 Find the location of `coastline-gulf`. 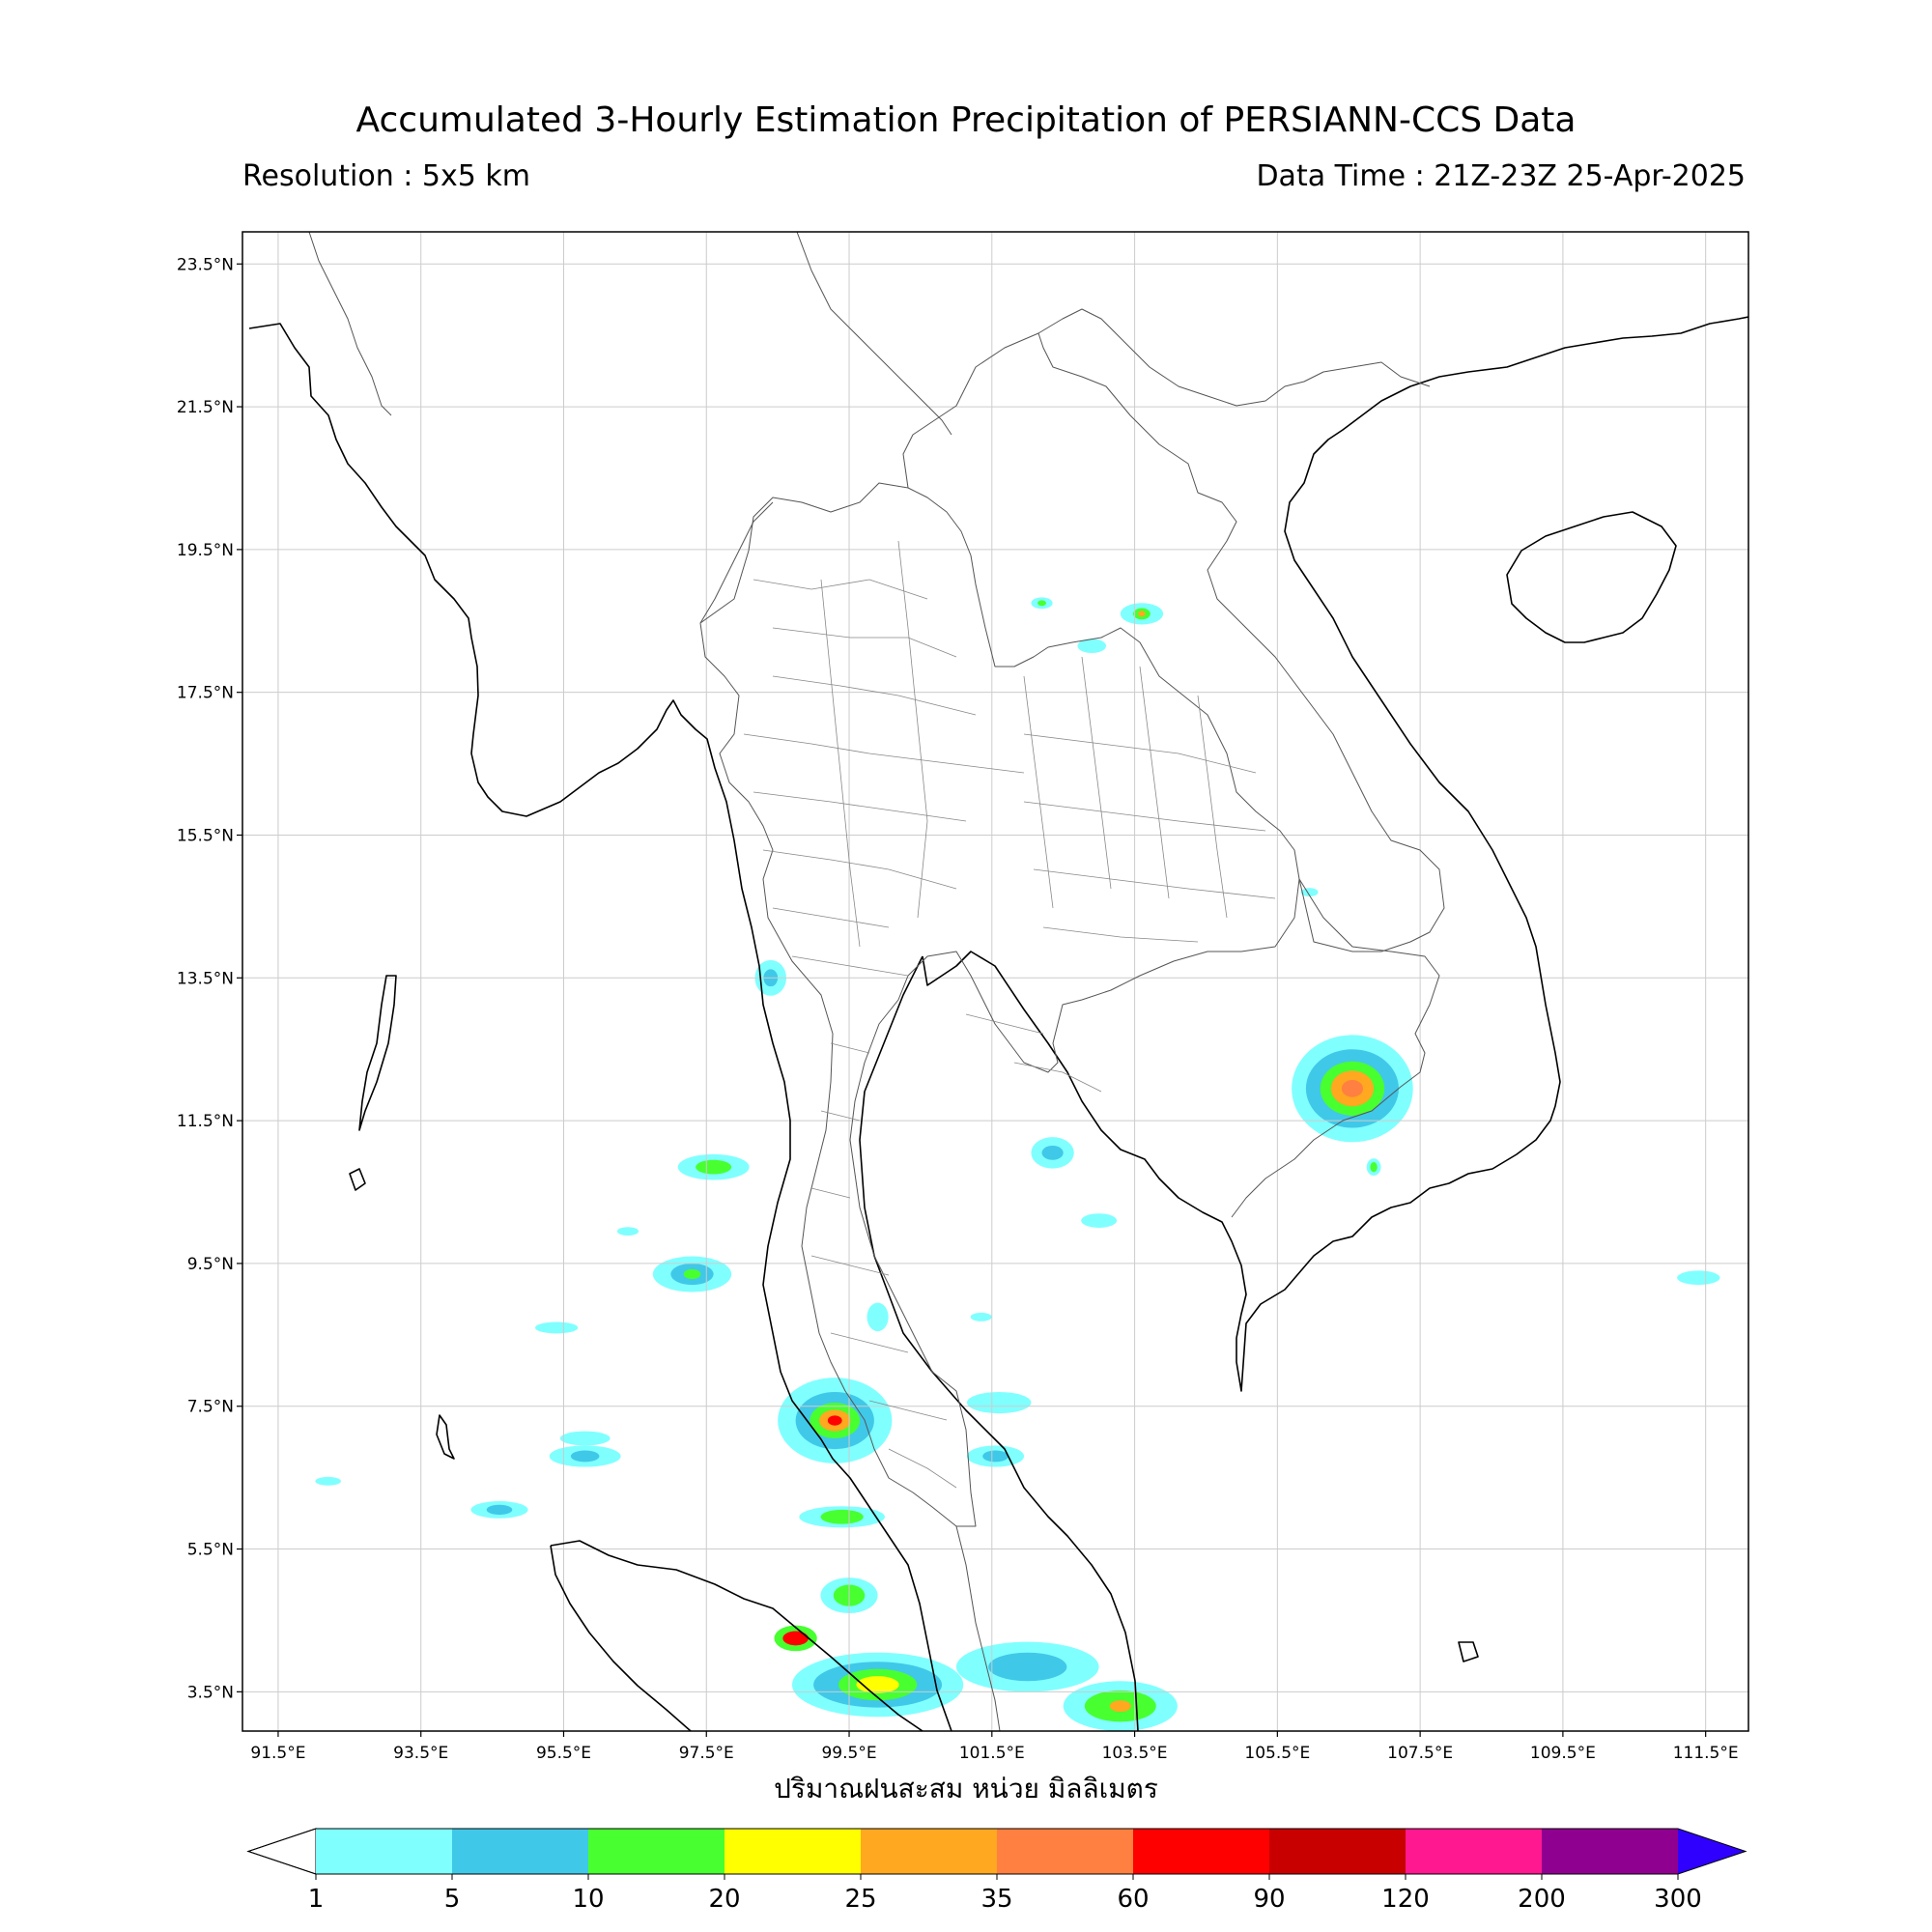

coastline-gulf is located at coordinates (1084, 1145).